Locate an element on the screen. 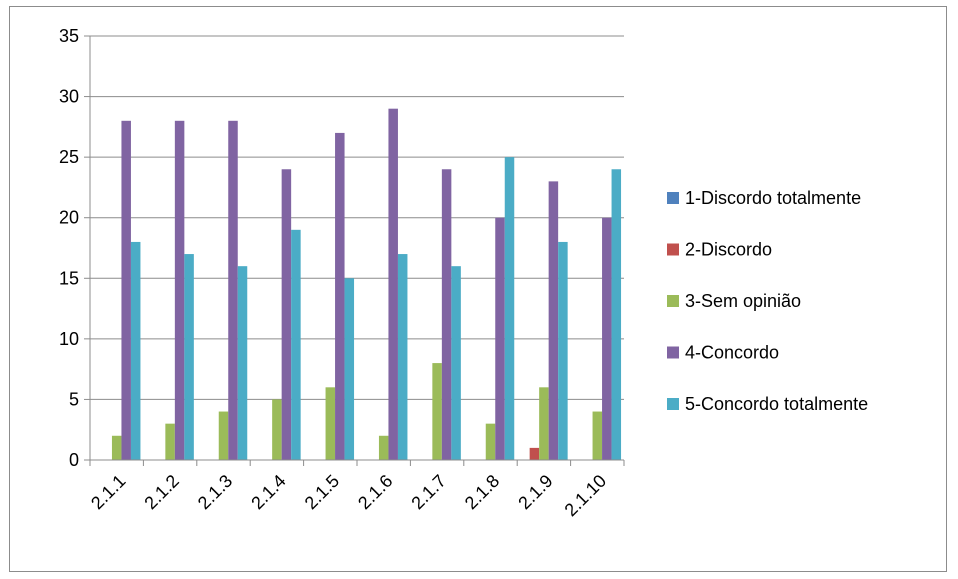 This screenshot has width=958, height=579. bar-5-2.1.8 is located at coordinates (509, 308).